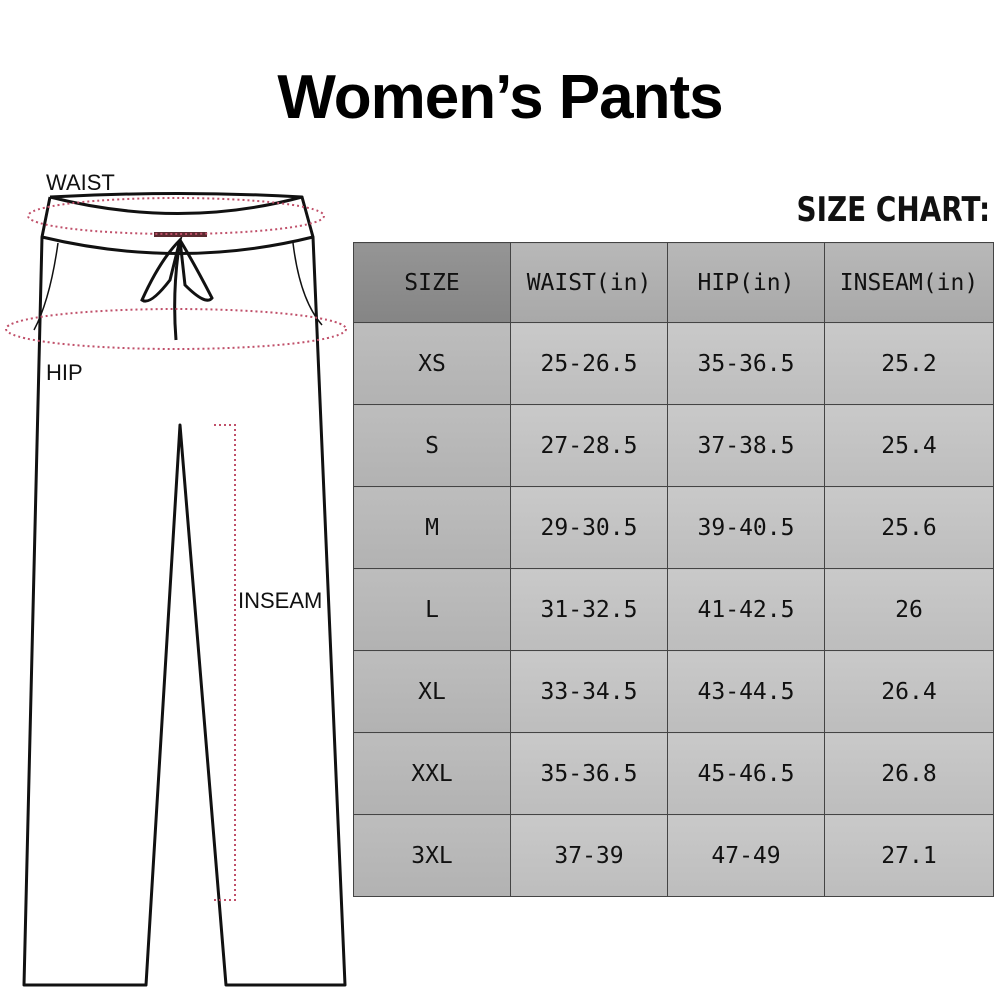 This screenshot has width=1000, height=1000. I want to click on waist-label: WAIST, so click(80, 182).